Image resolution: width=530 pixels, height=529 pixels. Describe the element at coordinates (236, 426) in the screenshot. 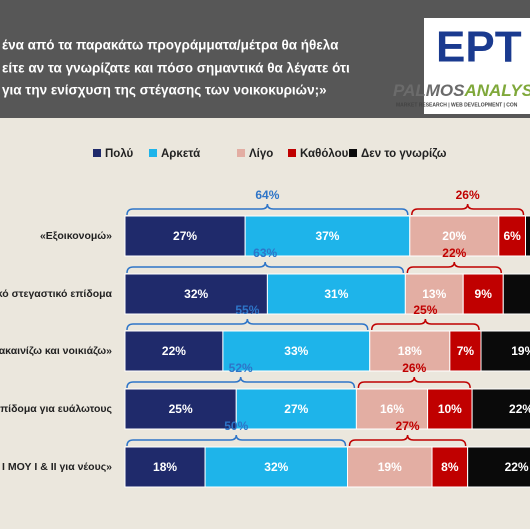

I see `bracket-label: 50%` at that location.